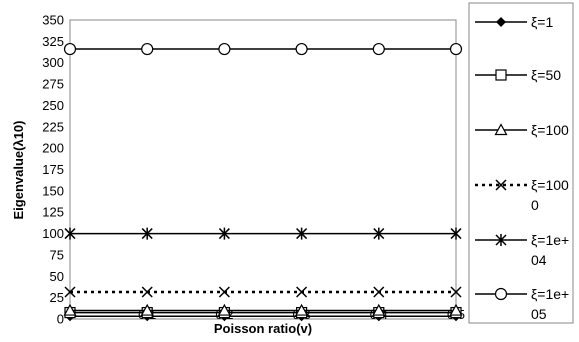 The image size is (579, 342). I want to click on legend-entry: ξ=100 0, so click(522, 195).